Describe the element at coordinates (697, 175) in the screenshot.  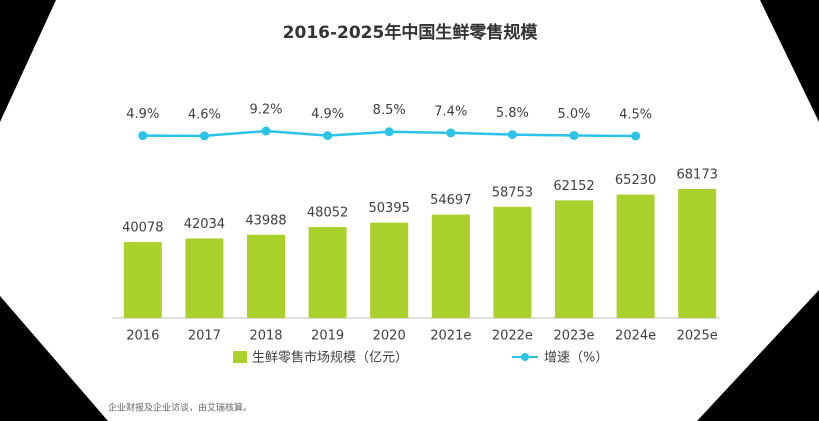
I see `bar-value-label: 68173` at that location.